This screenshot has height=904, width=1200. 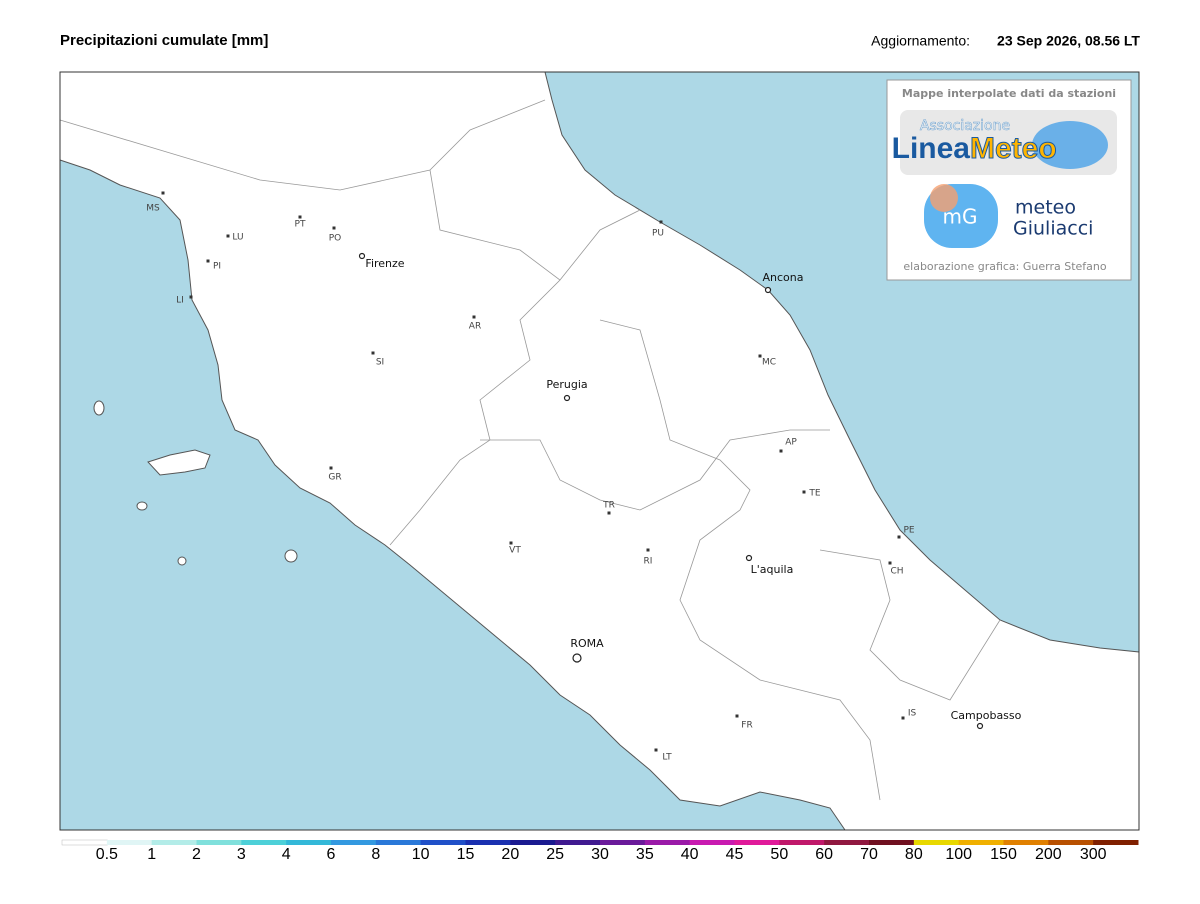 What do you see at coordinates (986, 715) in the screenshot?
I see `place-label: Campobasso` at bounding box center [986, 715].